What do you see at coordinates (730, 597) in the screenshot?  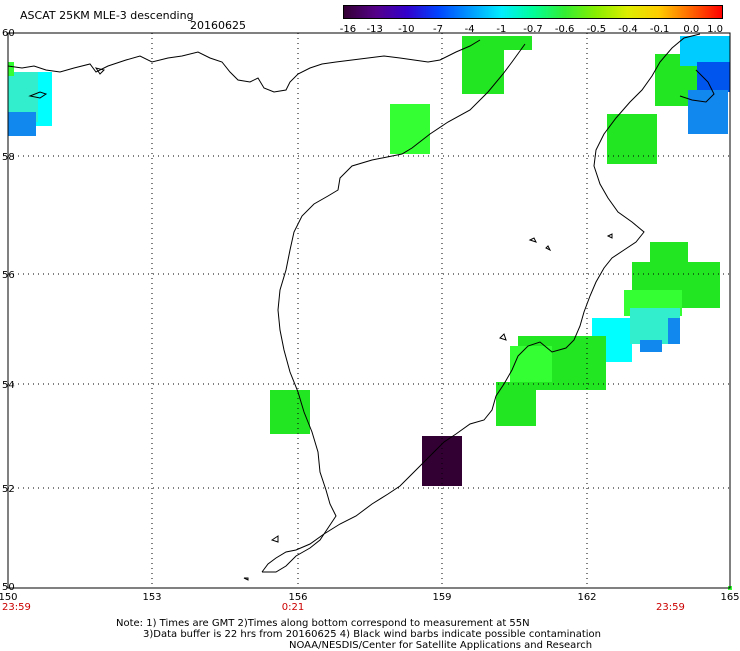 I see `lon-label-165: 165` at bounding box center [730, 597].